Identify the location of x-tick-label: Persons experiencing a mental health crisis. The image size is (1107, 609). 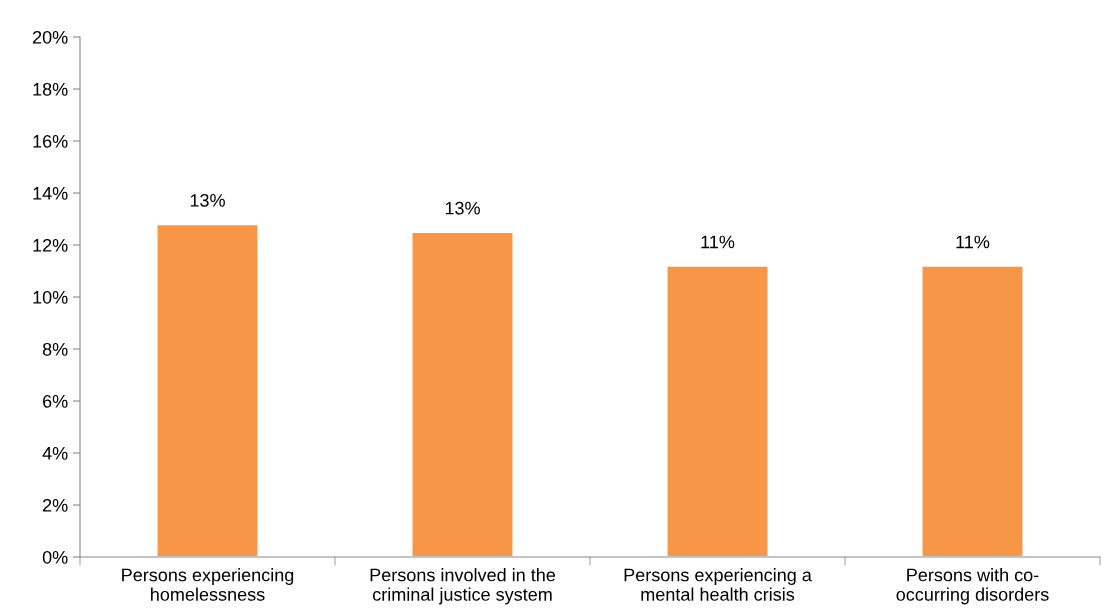
(718, 584).